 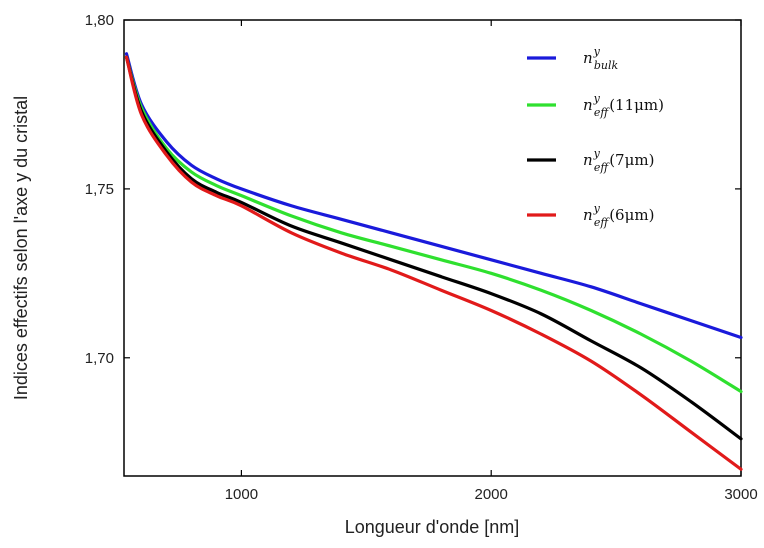 I want to click on x-tick-label: 3000, so click(x=740, y=494).